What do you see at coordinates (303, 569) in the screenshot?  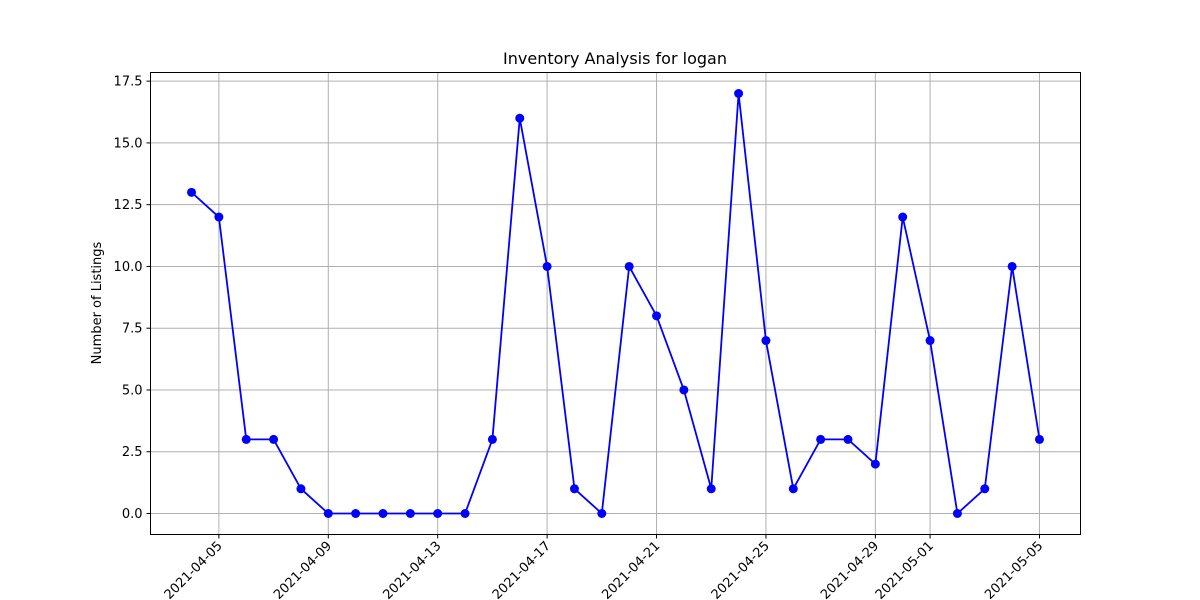 I see `x-tick-label: 2021-04-09` at bounding box center [303, 569].